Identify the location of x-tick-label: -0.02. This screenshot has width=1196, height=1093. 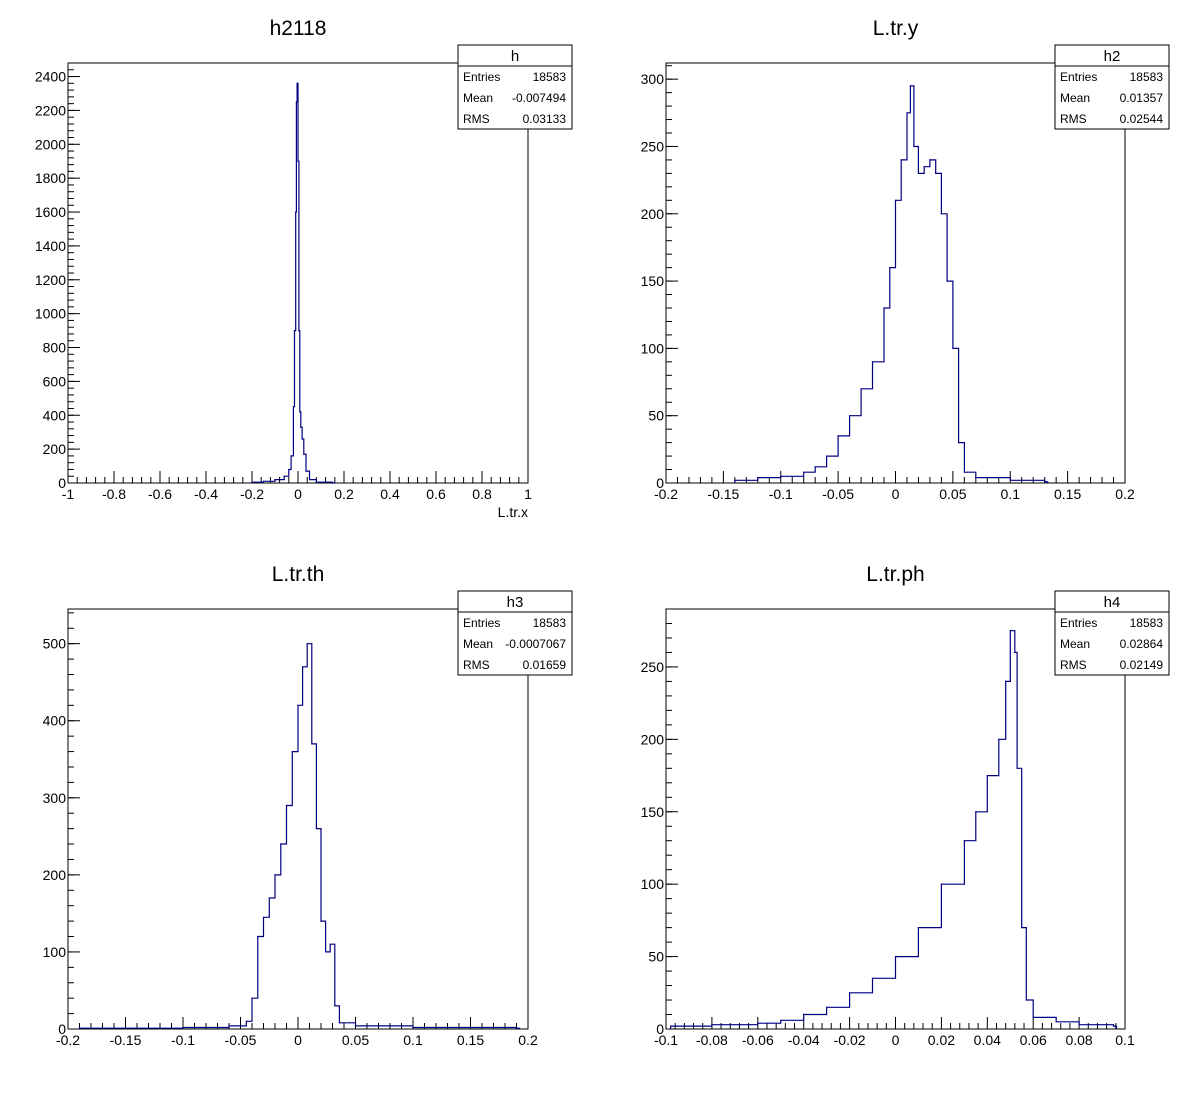
(850, 1040).